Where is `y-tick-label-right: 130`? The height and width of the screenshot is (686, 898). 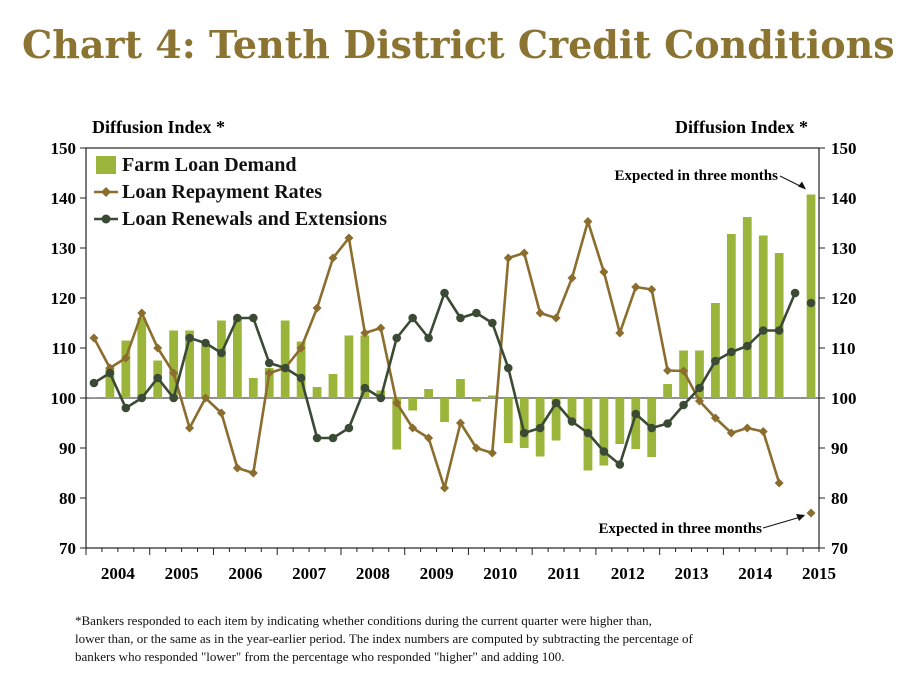 y-tick-label-right: 130 is located at coordinates (844, 248).